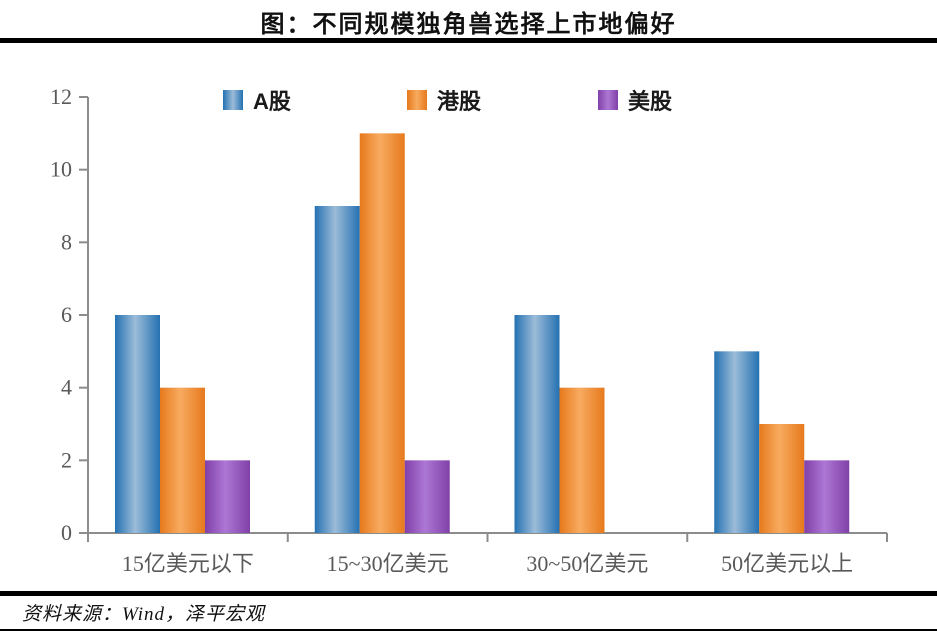  What do you see at coordinates (61, 169) in the screenshot?
I see `y-tick-label: 10` at bounding box center [61, 169].